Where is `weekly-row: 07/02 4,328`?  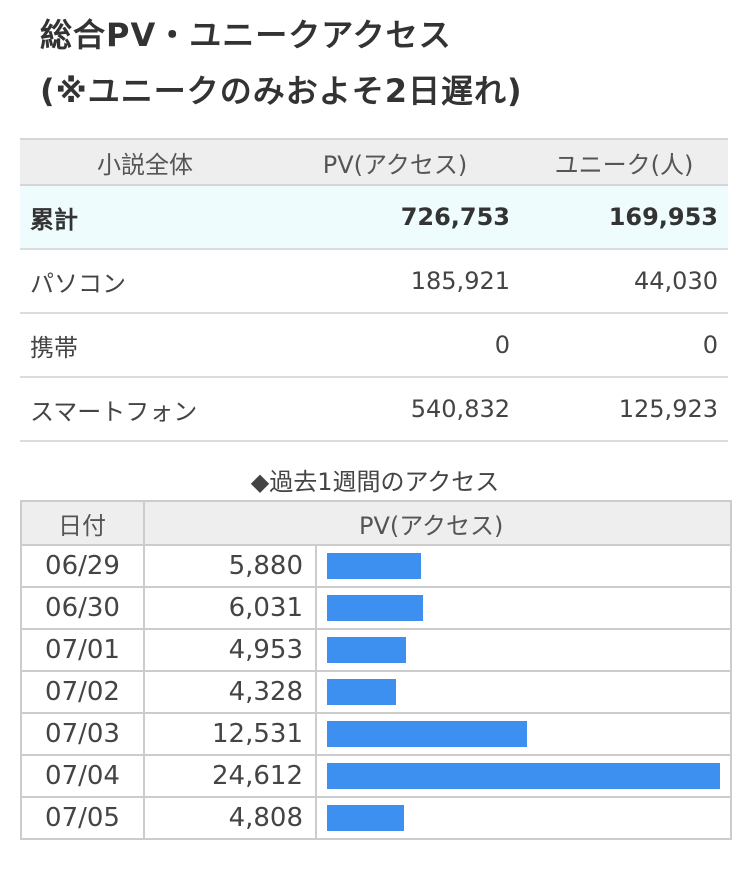 weekly-row: 07/02 4,328 is located at coordinates (376, 692).